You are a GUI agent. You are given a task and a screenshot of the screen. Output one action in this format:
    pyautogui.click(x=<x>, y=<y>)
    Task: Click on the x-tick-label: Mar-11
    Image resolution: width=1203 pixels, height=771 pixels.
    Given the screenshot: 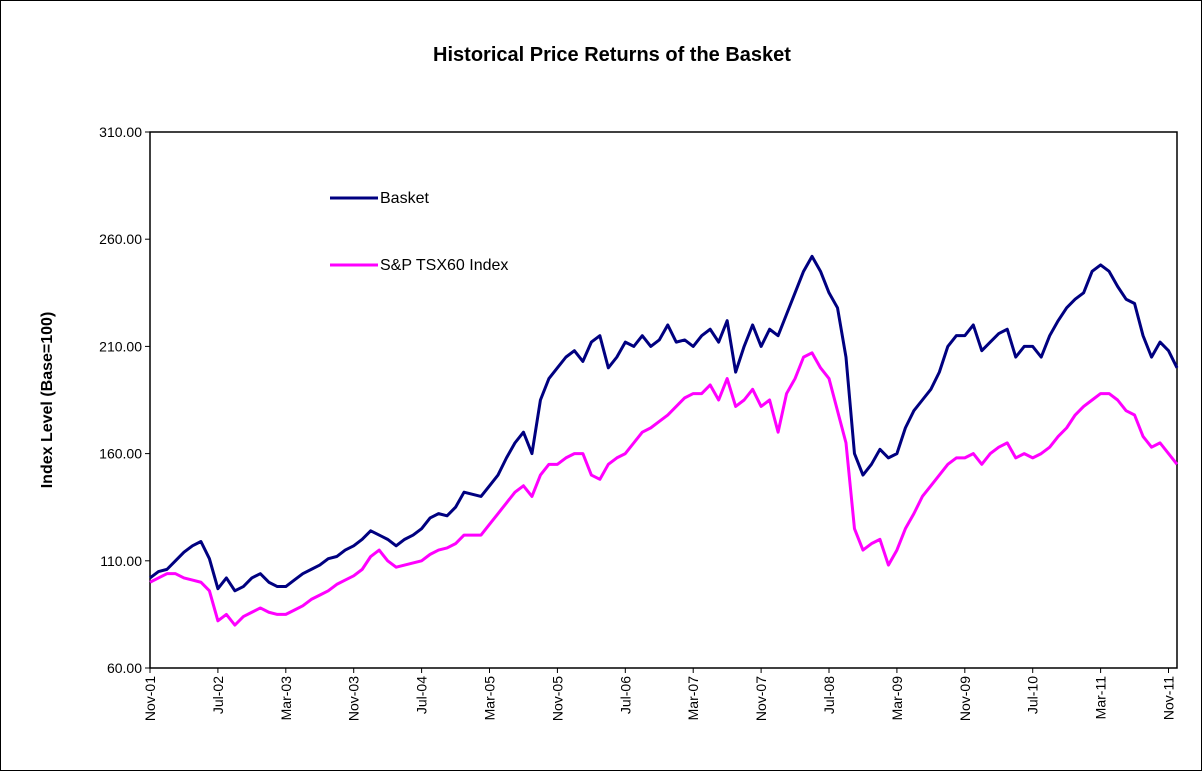 What is the action you would take?
    pyautogui.click(x=1101, y=698)
    